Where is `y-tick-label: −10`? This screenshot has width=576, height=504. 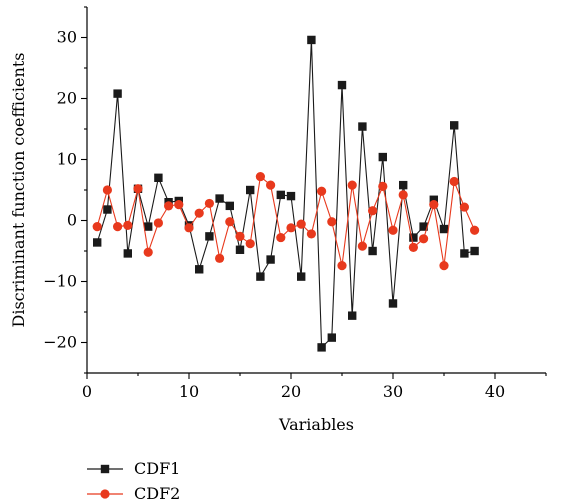
y-tick-label: −10 is located at coordinates (60, 281).